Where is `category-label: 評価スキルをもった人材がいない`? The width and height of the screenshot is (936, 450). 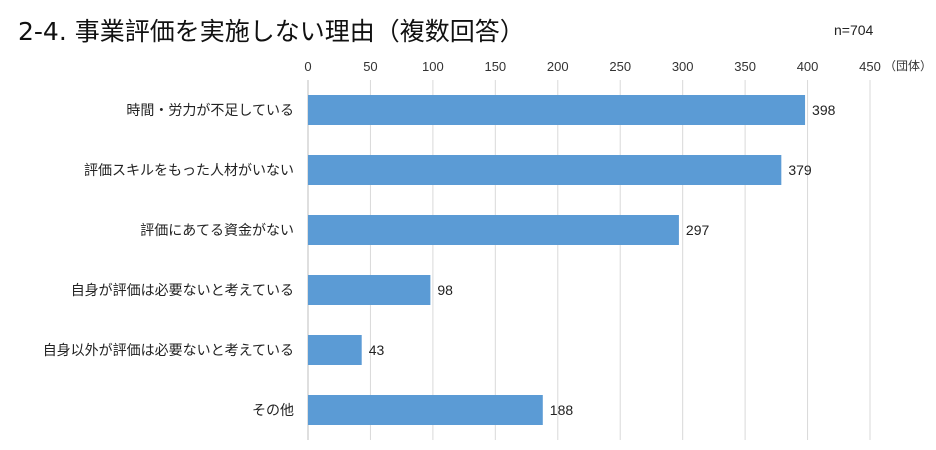
category-label: 評価スキルをもった人材がいない is located at coordinates (189, 171).